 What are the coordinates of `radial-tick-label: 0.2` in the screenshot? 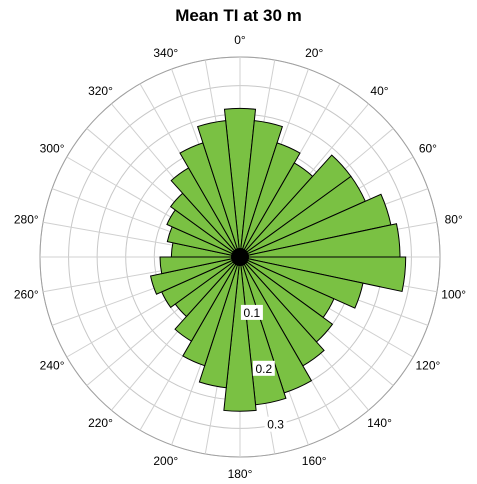 It's located at (263, 369).